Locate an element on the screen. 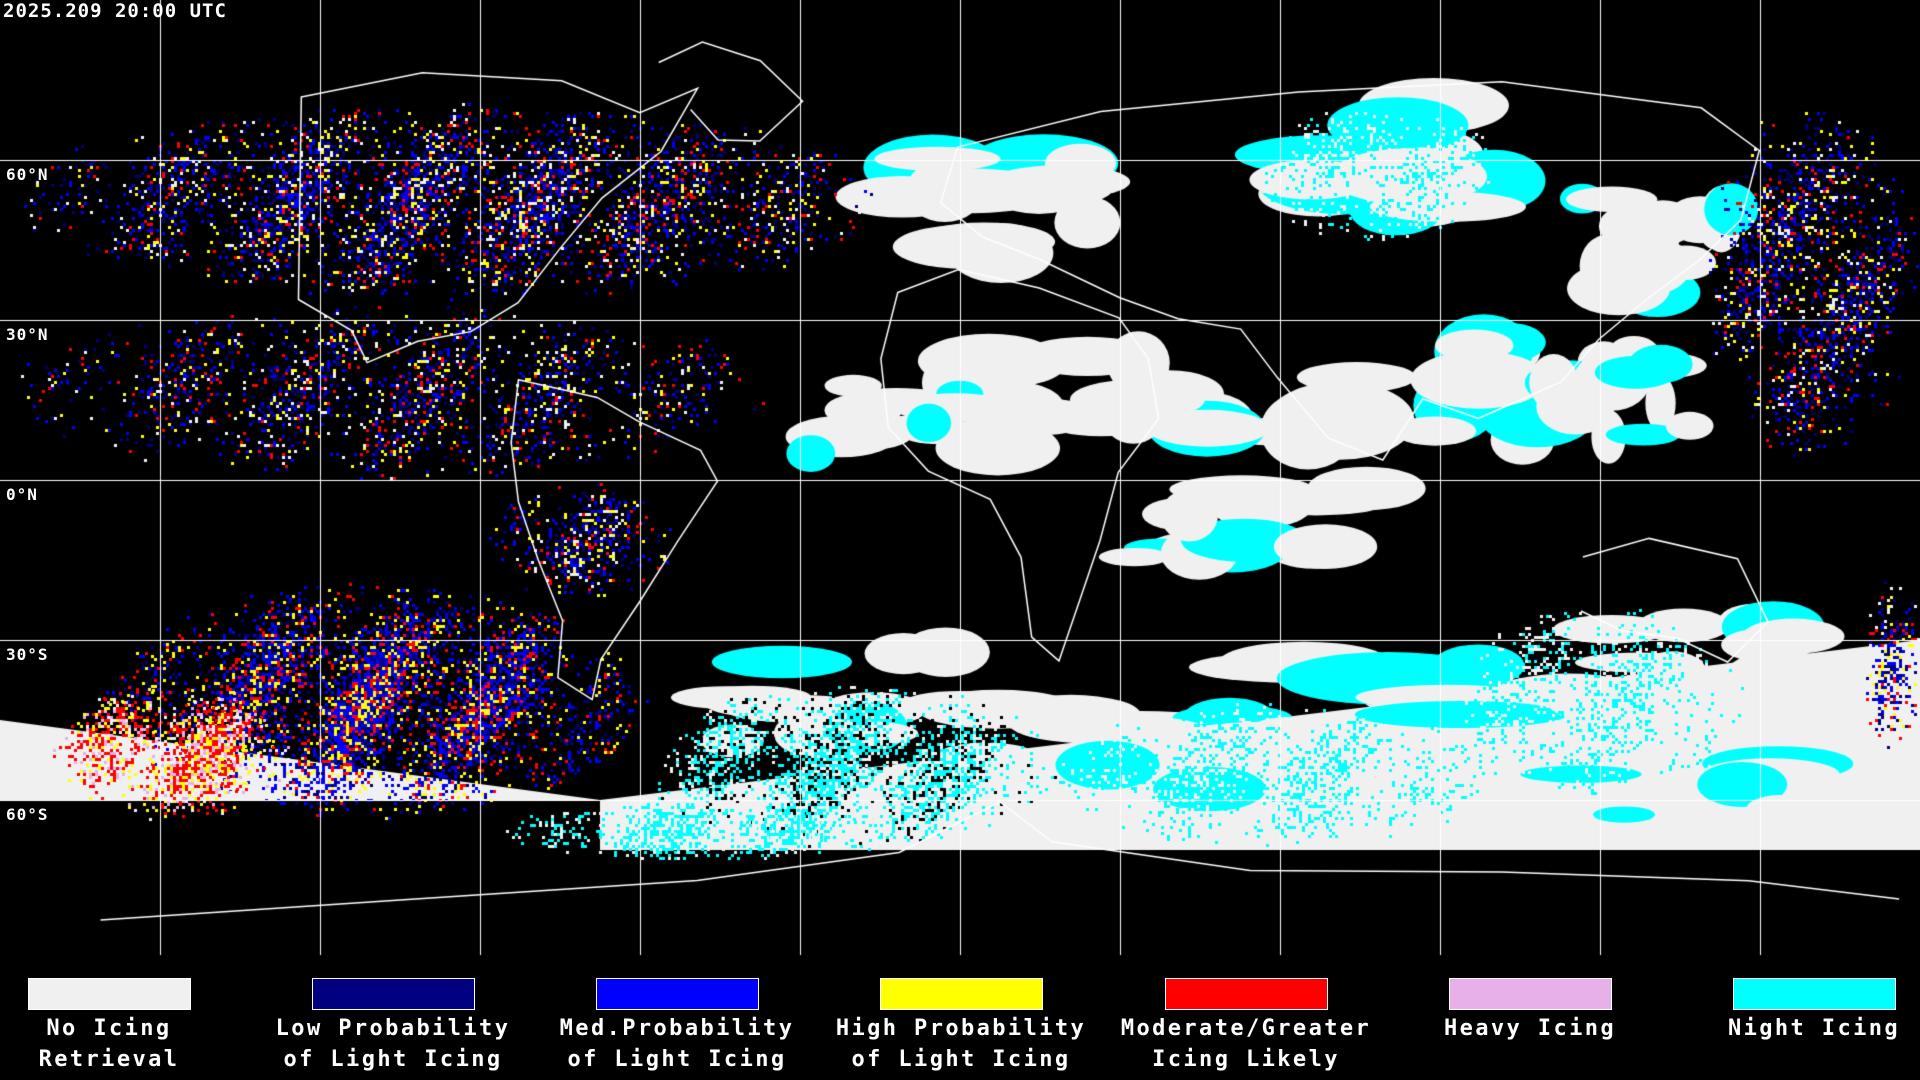 This screenshot has height=1080, width=1920. lat-label-30s: 30°S is located at coordinates (27, 654).